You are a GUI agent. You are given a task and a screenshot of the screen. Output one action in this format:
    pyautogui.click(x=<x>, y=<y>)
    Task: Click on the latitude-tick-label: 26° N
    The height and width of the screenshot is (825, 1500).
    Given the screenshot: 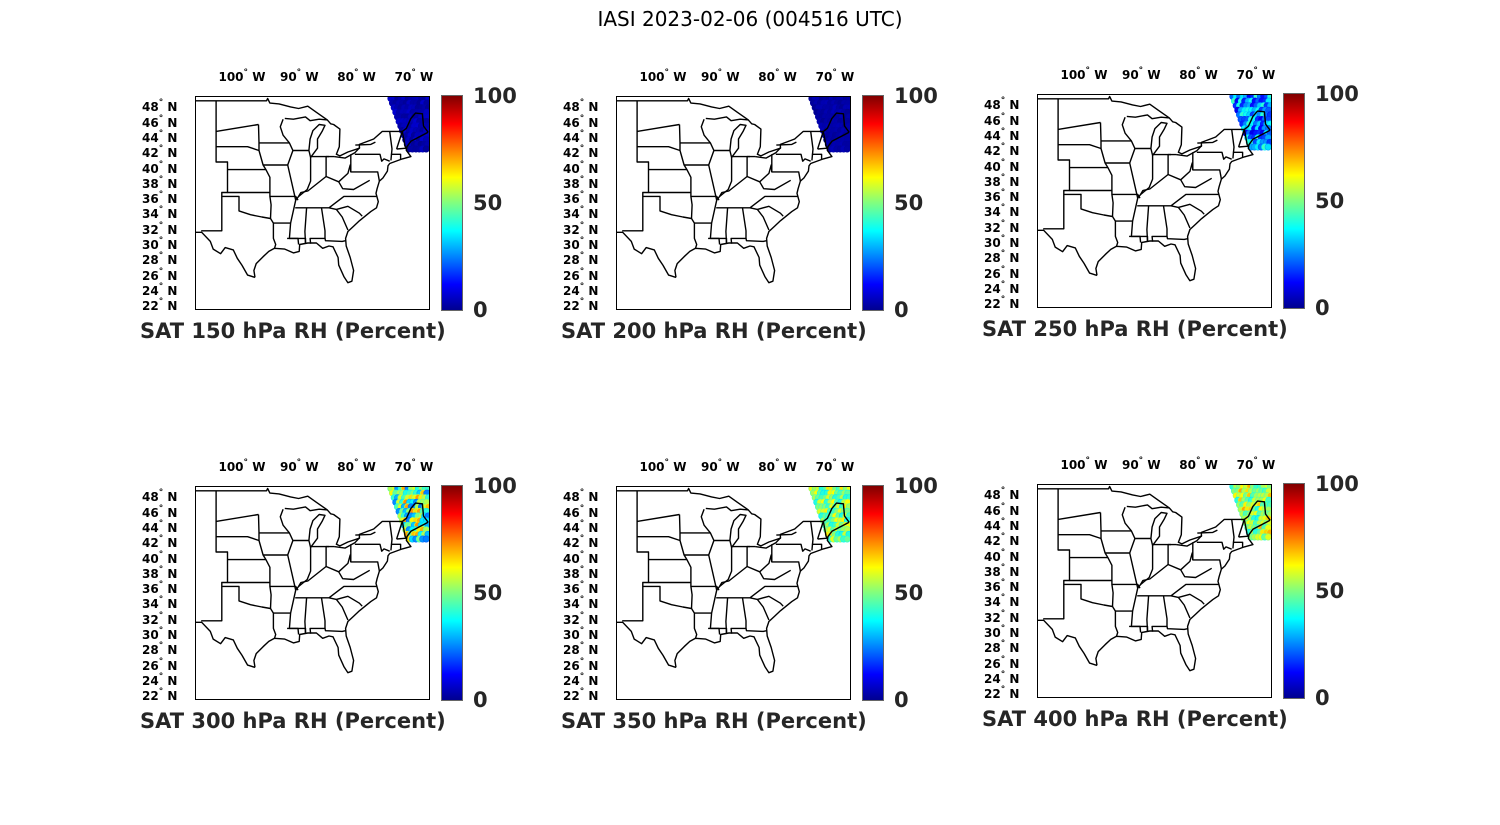 What is the action you would take?
    pyautogui.click(x=160, y=274)
    